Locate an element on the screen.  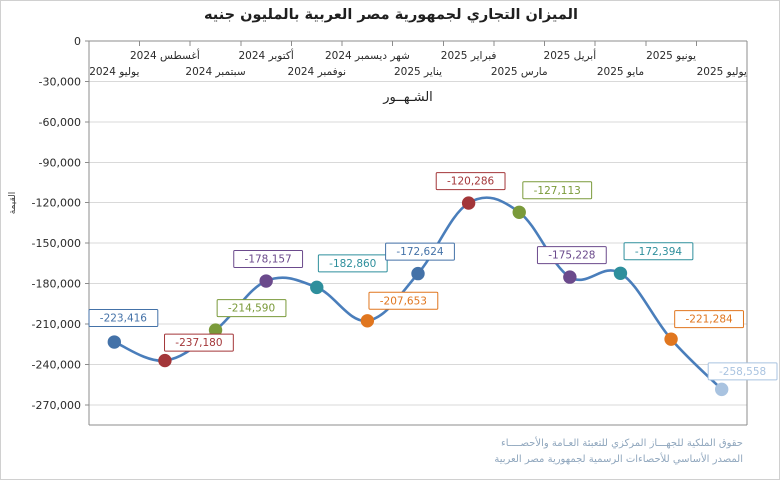
y-axis-tick-label: -120,000 is located at coordinates (56, 203).